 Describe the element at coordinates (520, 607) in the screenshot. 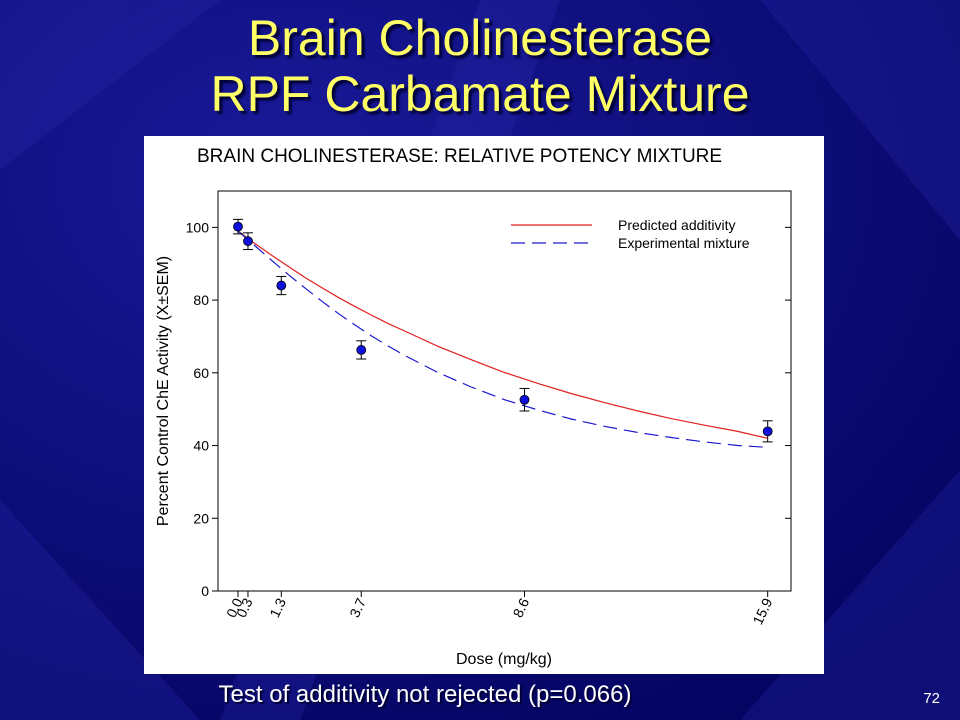

I see `x-tick-label: 8.6` at that location.